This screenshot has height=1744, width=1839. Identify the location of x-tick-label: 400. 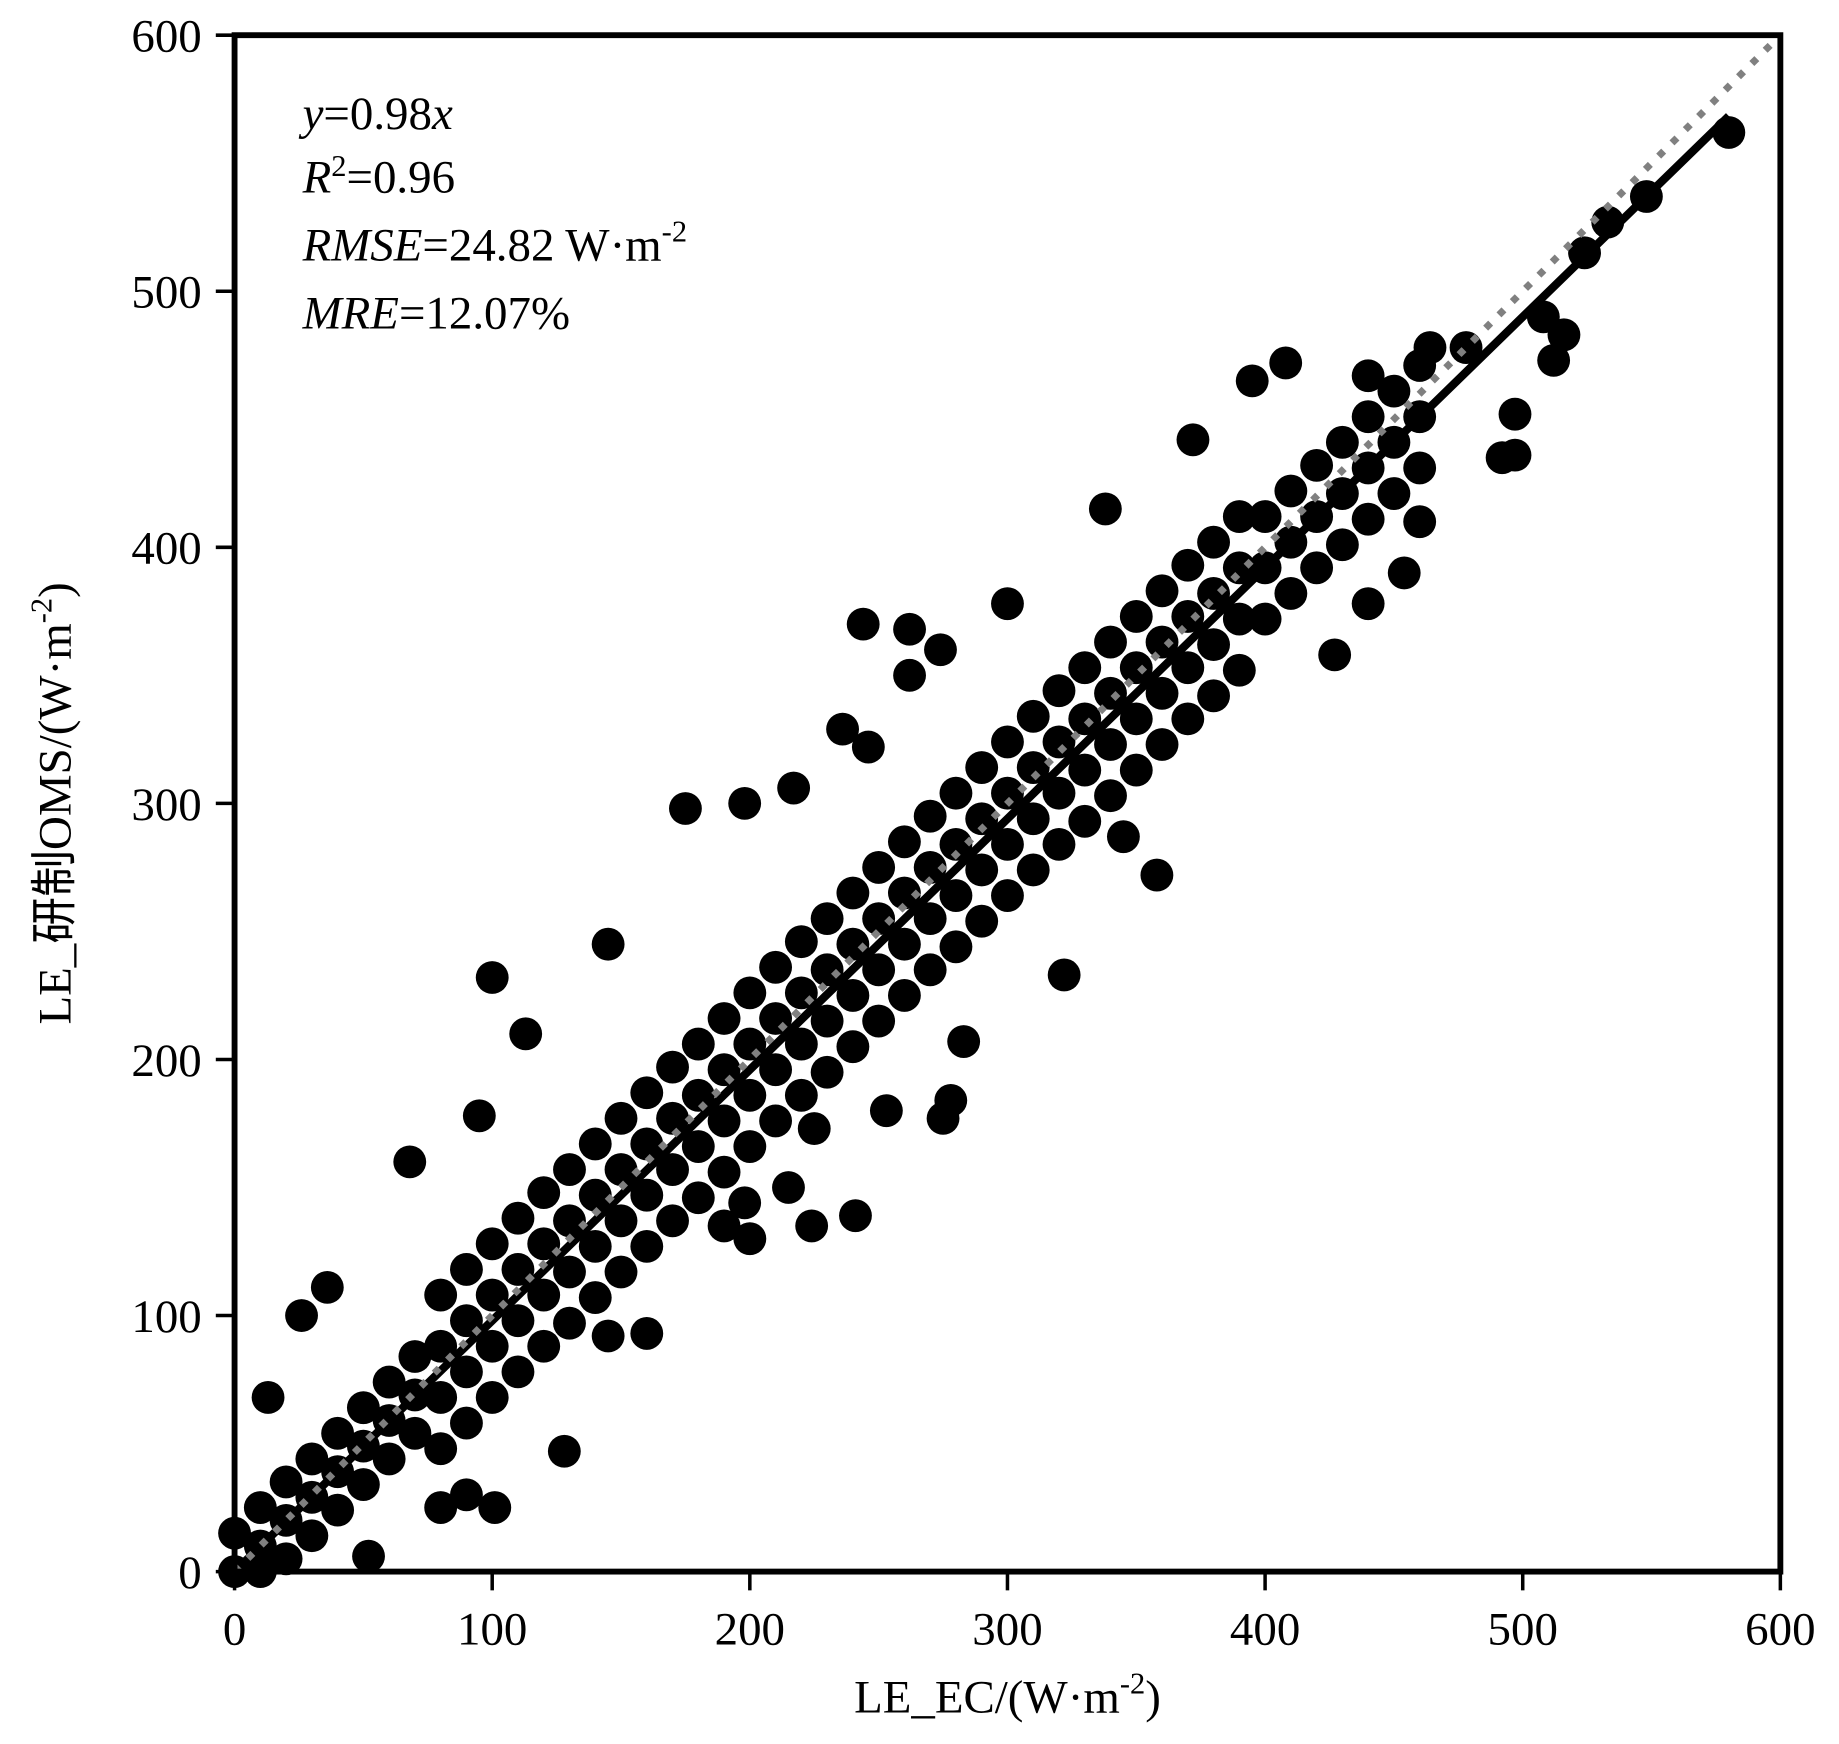
(1265, 1629).